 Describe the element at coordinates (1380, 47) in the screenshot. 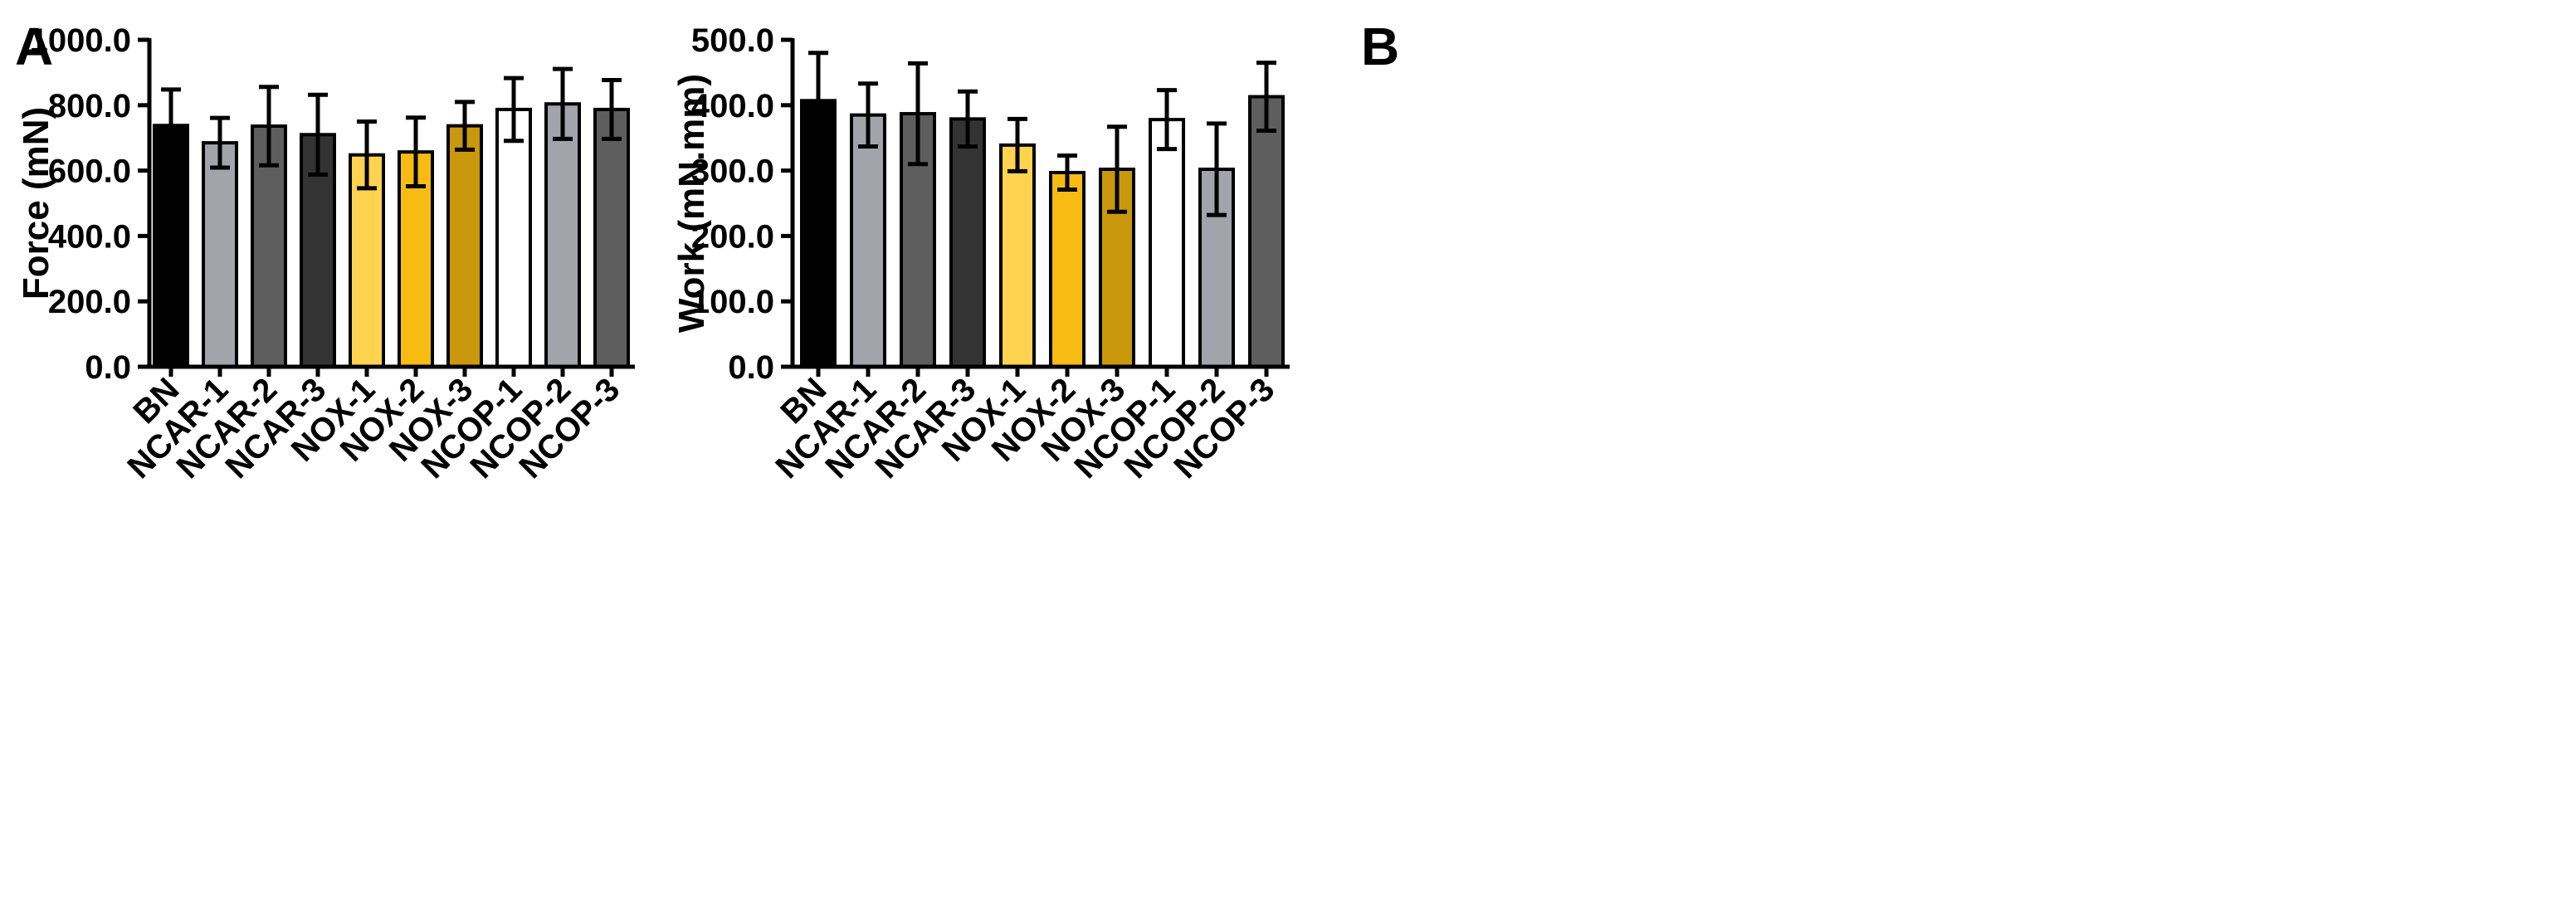

I see `panel-letter-b: B` at that location.